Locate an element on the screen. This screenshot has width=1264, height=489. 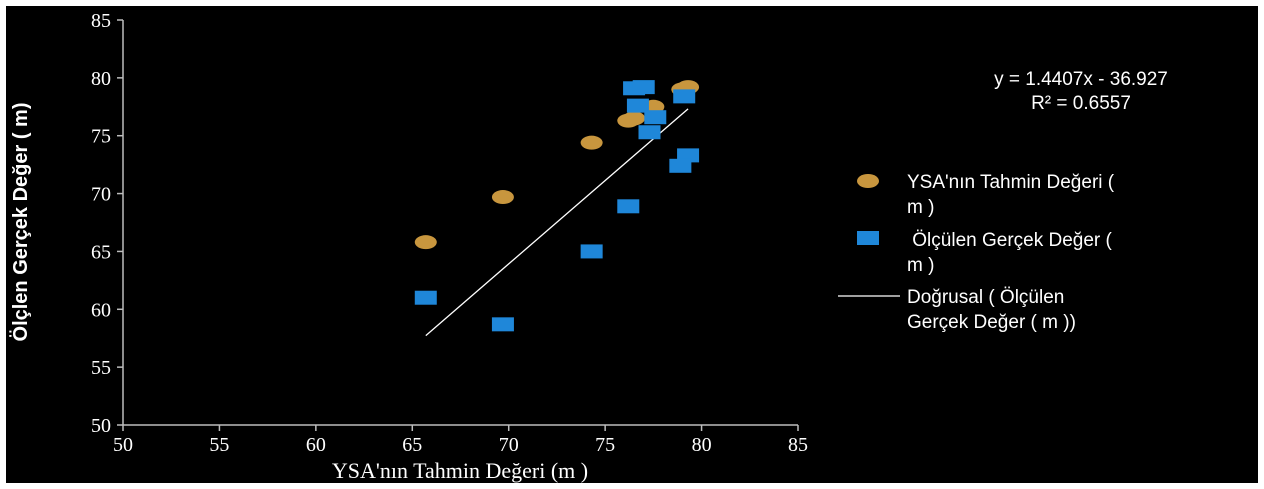
y-tick-label: 70 is located at coordinates (101, 195).